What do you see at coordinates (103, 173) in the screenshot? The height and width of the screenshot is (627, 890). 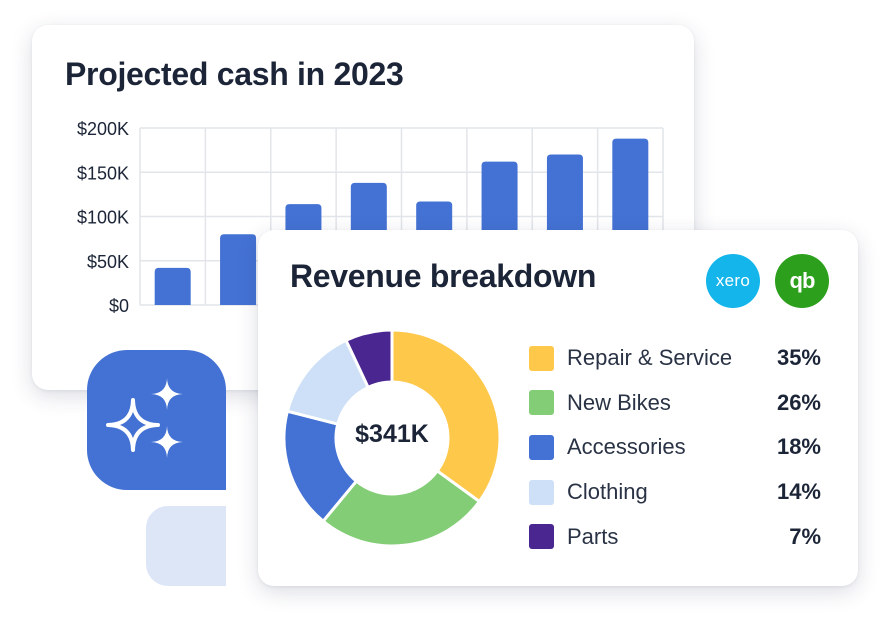 I see `y-tick-label: $150K` at bounding box center [103, 173].